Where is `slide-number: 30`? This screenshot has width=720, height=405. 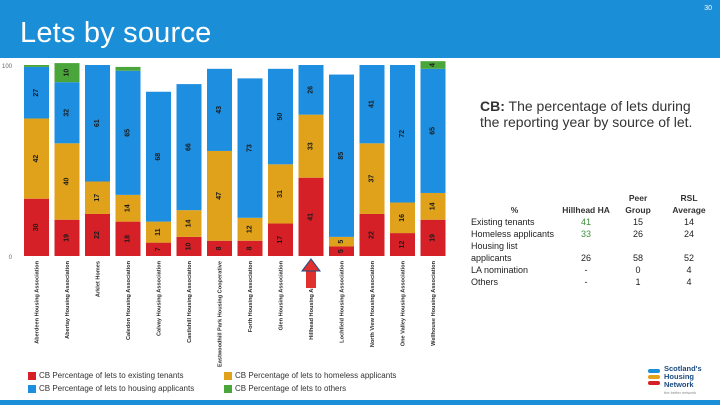 slide-number: 30 is located at coordinates (708, 8).